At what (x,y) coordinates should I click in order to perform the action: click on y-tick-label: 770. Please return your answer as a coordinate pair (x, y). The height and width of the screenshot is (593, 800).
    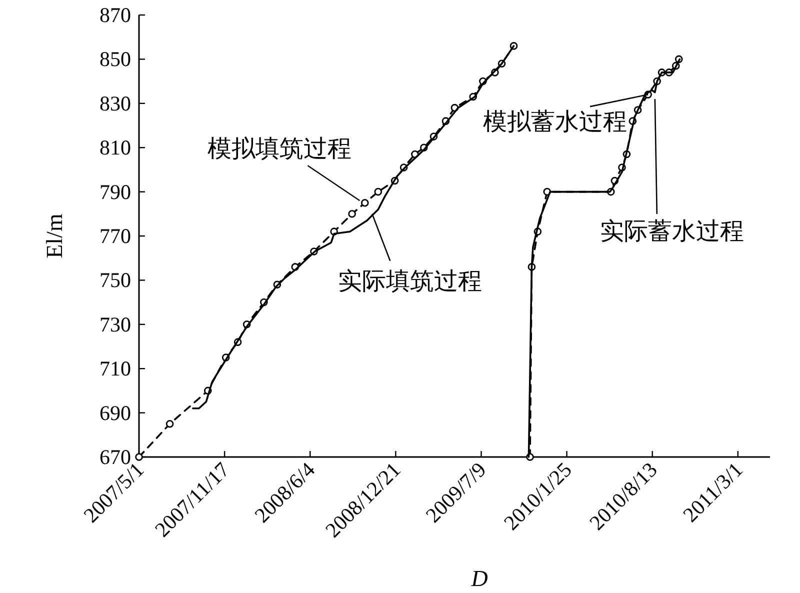
    Looking at the image, I should click on (115, 236).